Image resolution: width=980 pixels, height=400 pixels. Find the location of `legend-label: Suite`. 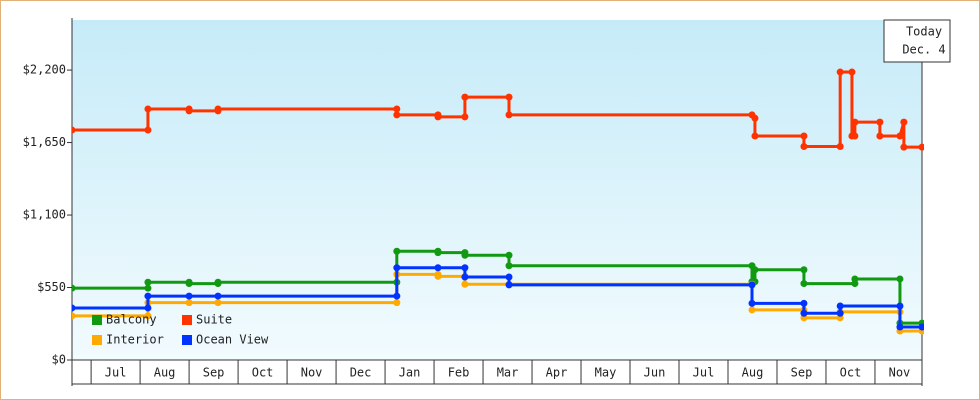

legend-label: Suite is located at coordinates (214, 320).